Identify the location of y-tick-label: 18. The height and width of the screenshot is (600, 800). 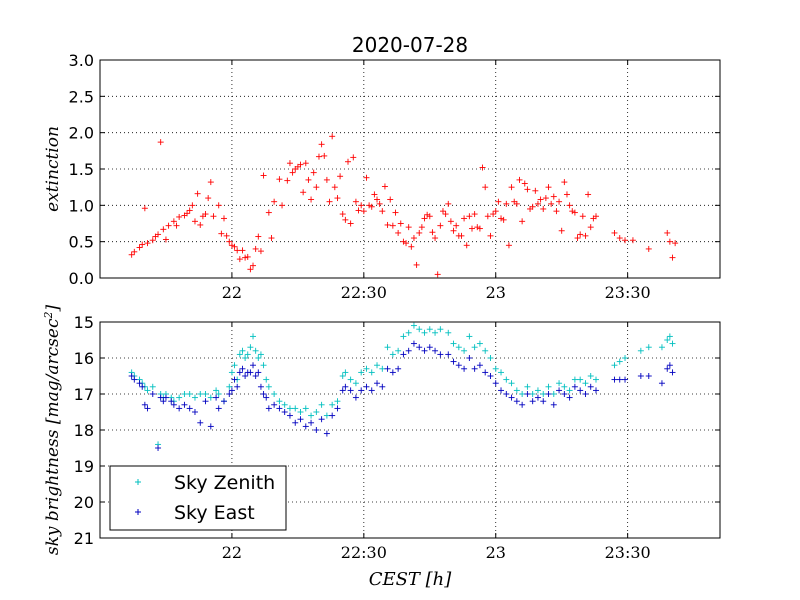
(84, 430).